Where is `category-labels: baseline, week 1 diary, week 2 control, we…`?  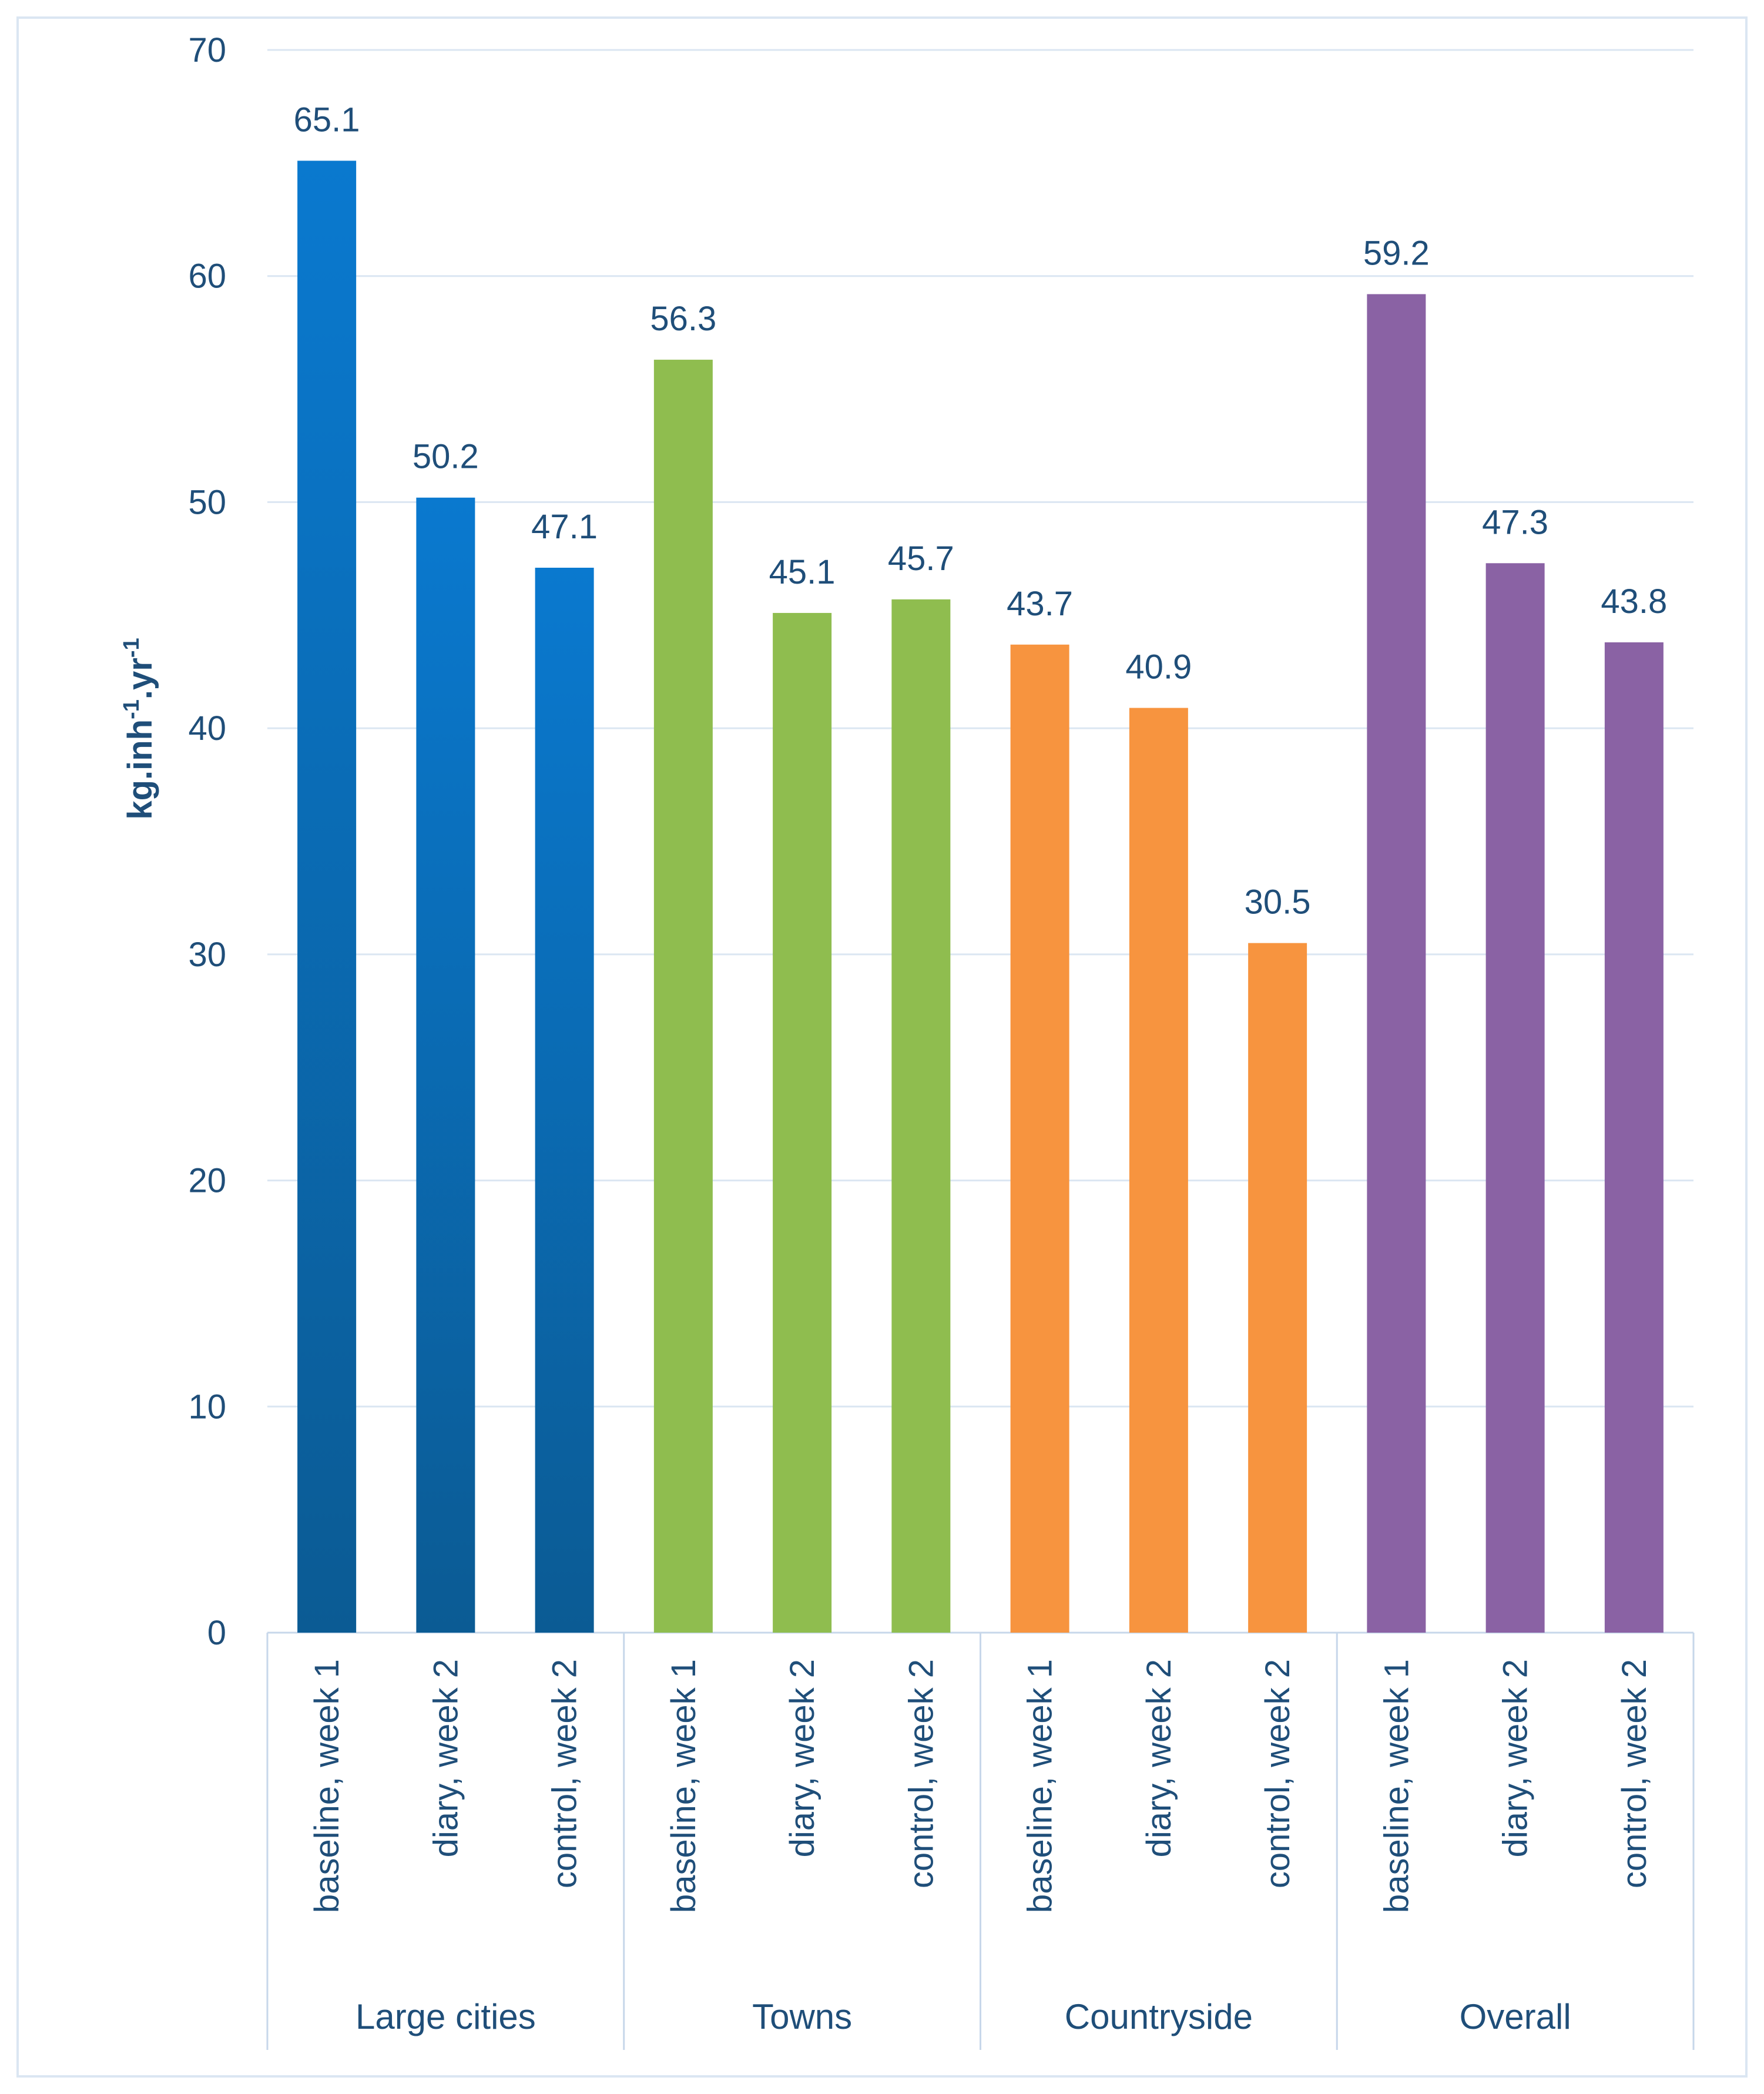 category-labels: baseline, week 1 diary, week 2 control, we… is located at coordinates (981, 1786).